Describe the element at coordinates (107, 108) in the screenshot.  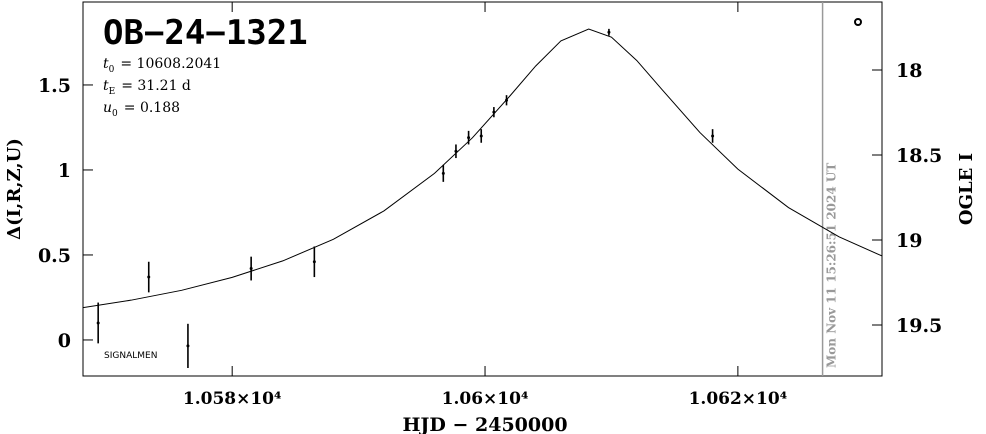
I see `parameter-symbol: u` at that location.